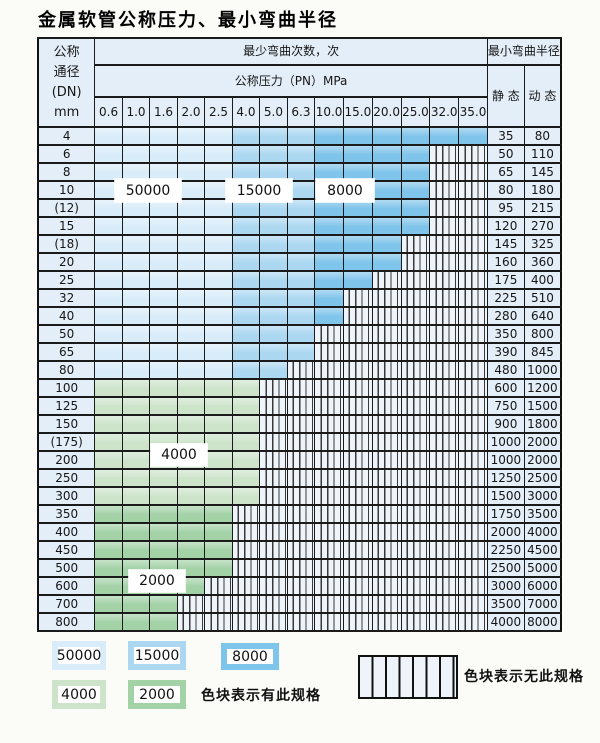  I want to click on static-radius-cell: 1000, so click(505, 442).